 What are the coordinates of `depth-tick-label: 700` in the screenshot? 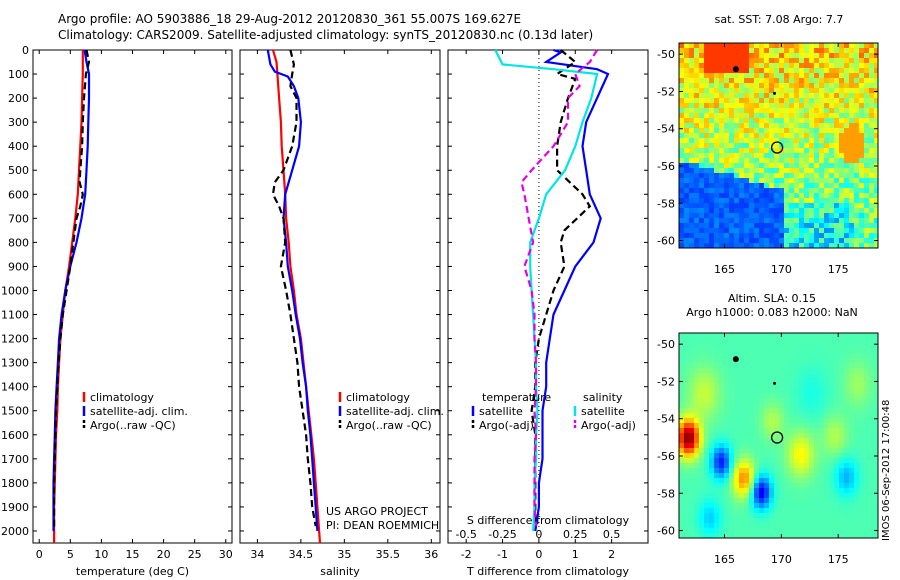 It's located at (18, 218).